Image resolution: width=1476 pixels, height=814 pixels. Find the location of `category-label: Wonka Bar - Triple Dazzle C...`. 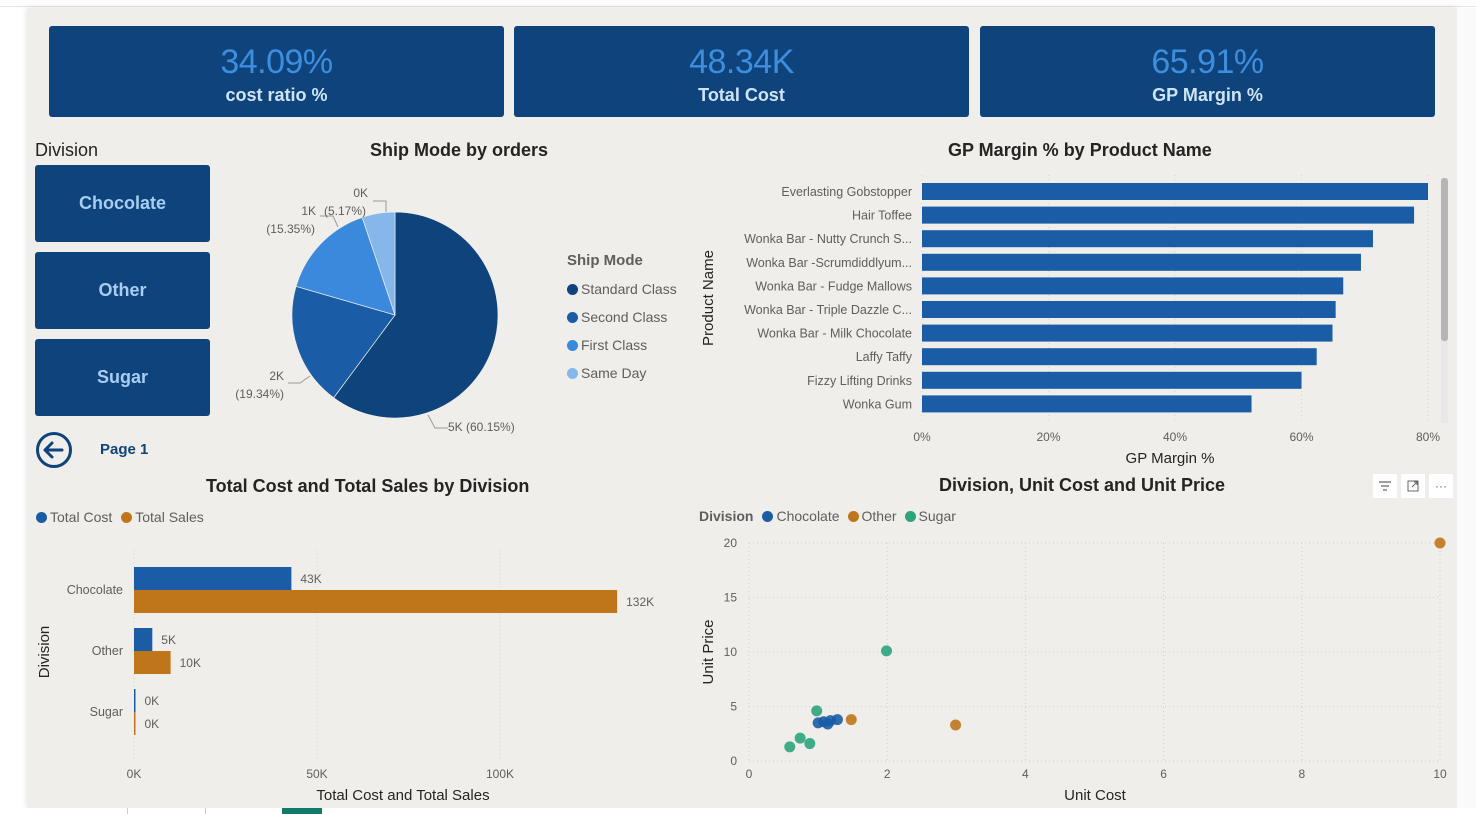

category-label: Wonka Bar - Triple Dazzle C... is located at coordinates (828, 310).